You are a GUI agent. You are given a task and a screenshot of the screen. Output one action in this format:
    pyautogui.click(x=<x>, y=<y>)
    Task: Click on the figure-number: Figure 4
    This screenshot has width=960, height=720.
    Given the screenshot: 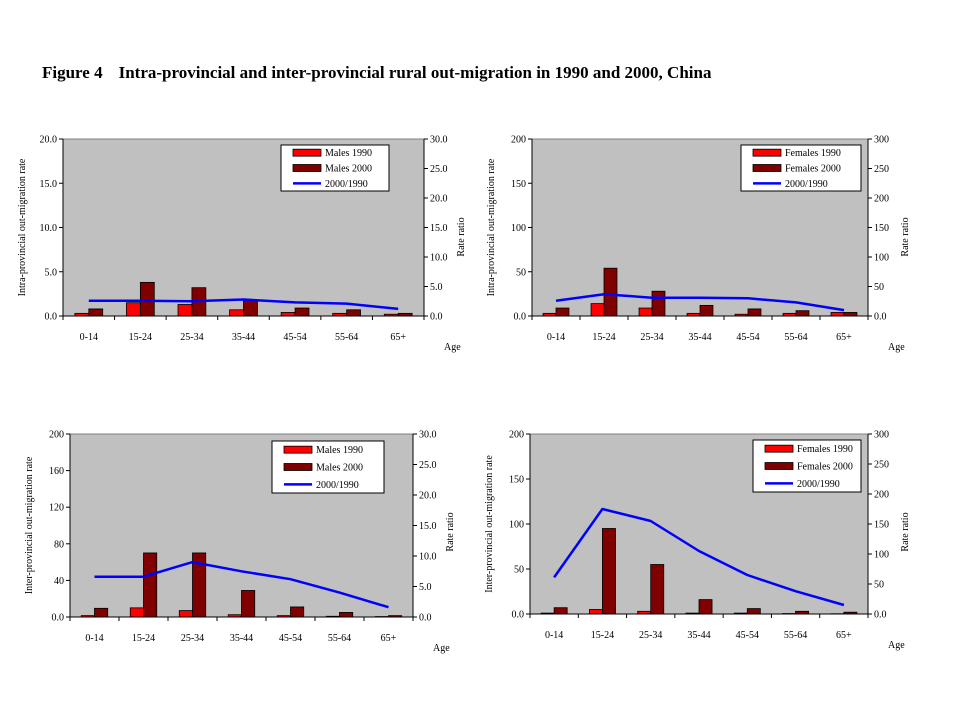 What is the action you would take?
    pyautogui.click(x=72, y=72)
    